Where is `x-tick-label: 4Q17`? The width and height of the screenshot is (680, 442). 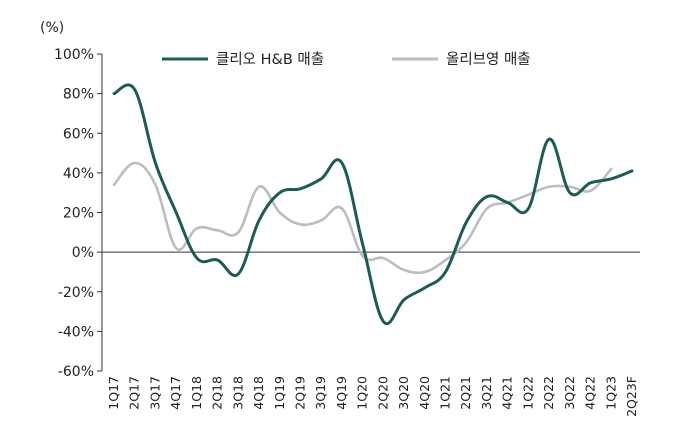
x-tick-label: 4Q17 is located at coordinates (175, 393).